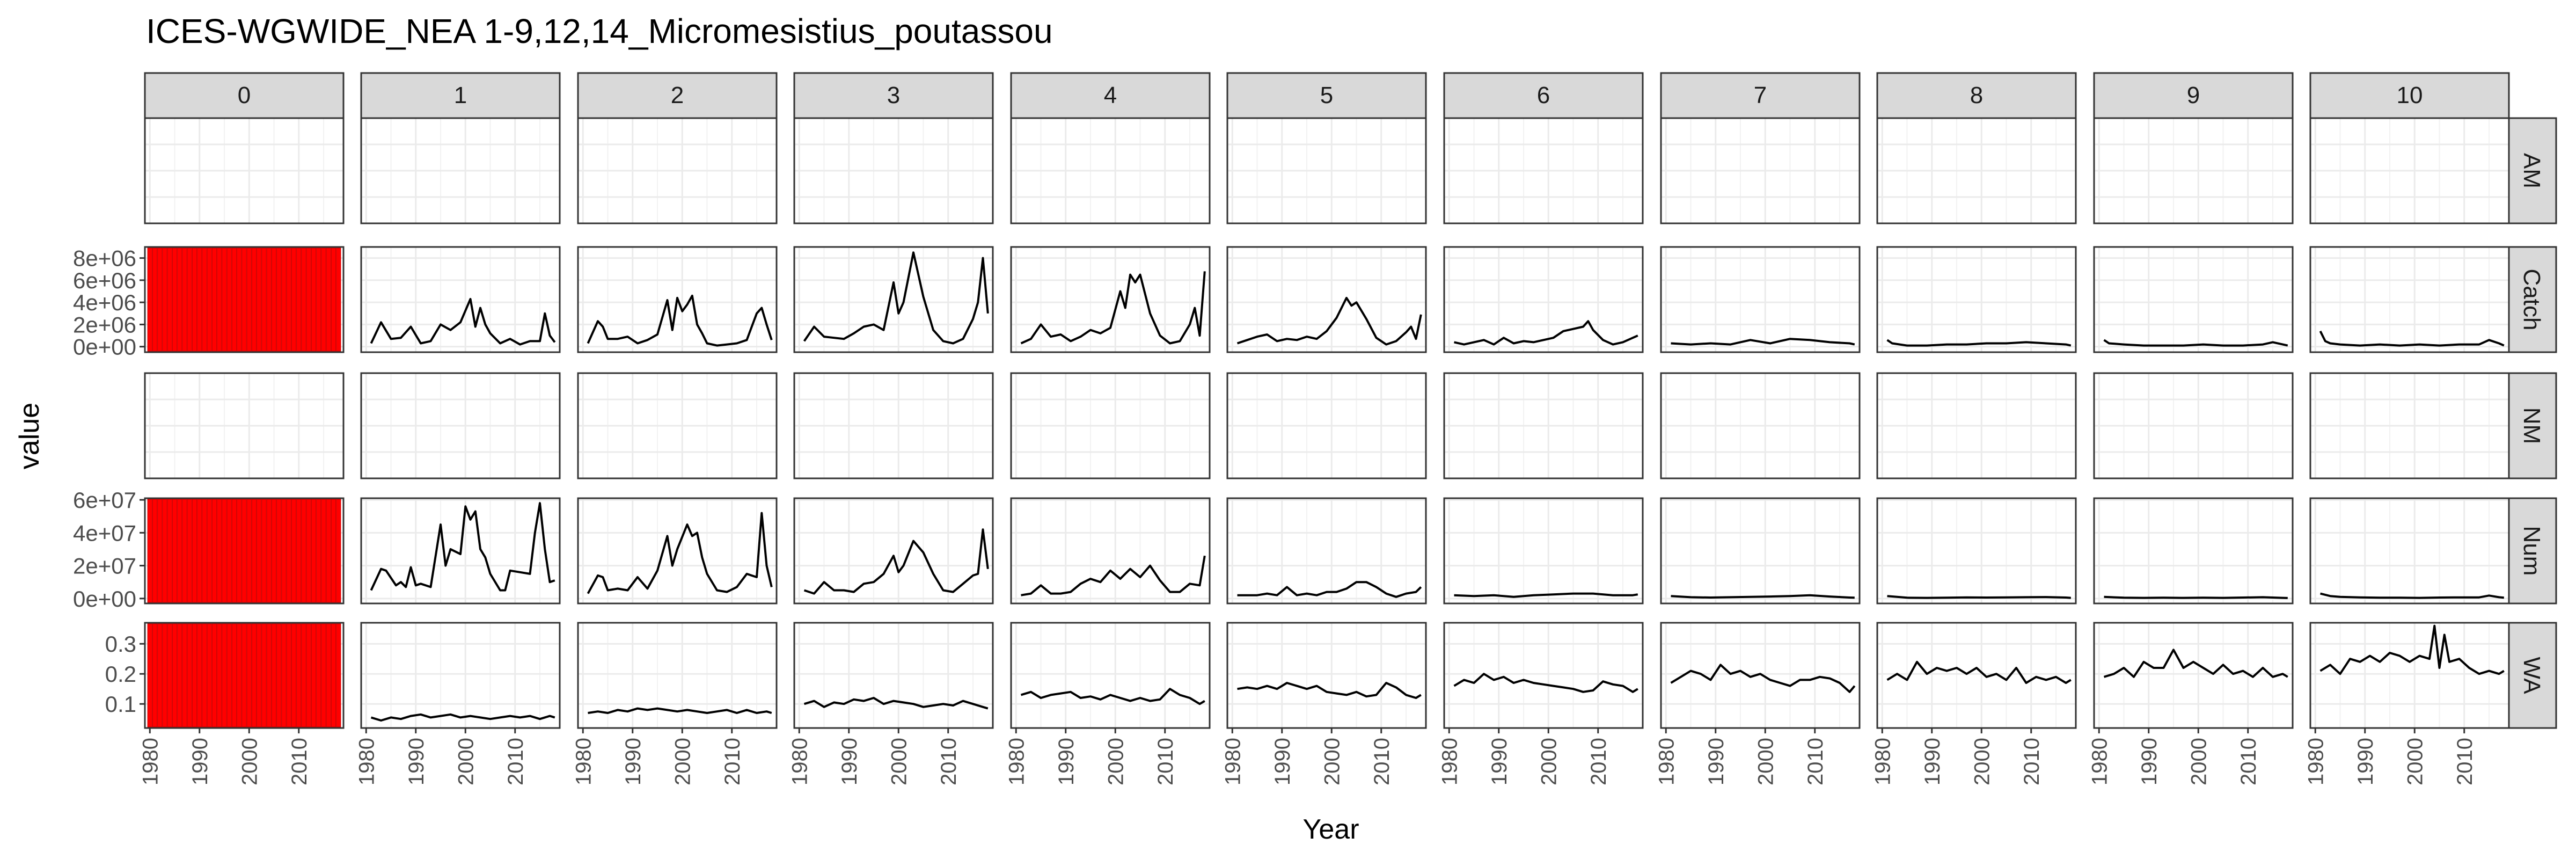 The height and width of the screenshot is (859, 2576). I want to click on red-bar-Num-2003, so click(264, 551).